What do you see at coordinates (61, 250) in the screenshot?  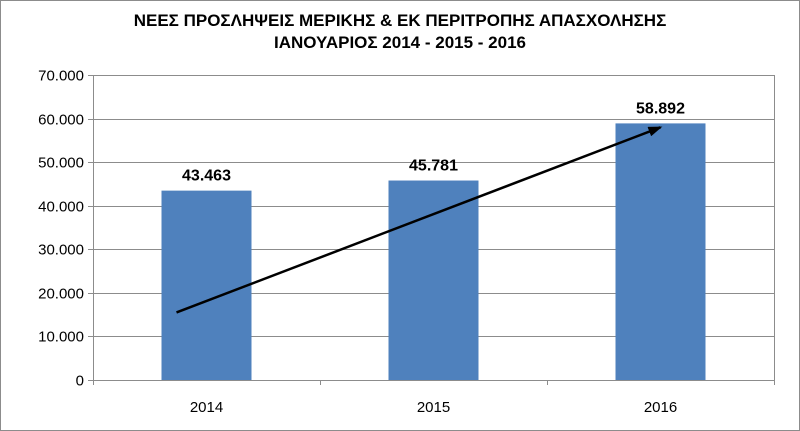 I see `y-tick-label: 30.000` at bounding box center [61, 250].